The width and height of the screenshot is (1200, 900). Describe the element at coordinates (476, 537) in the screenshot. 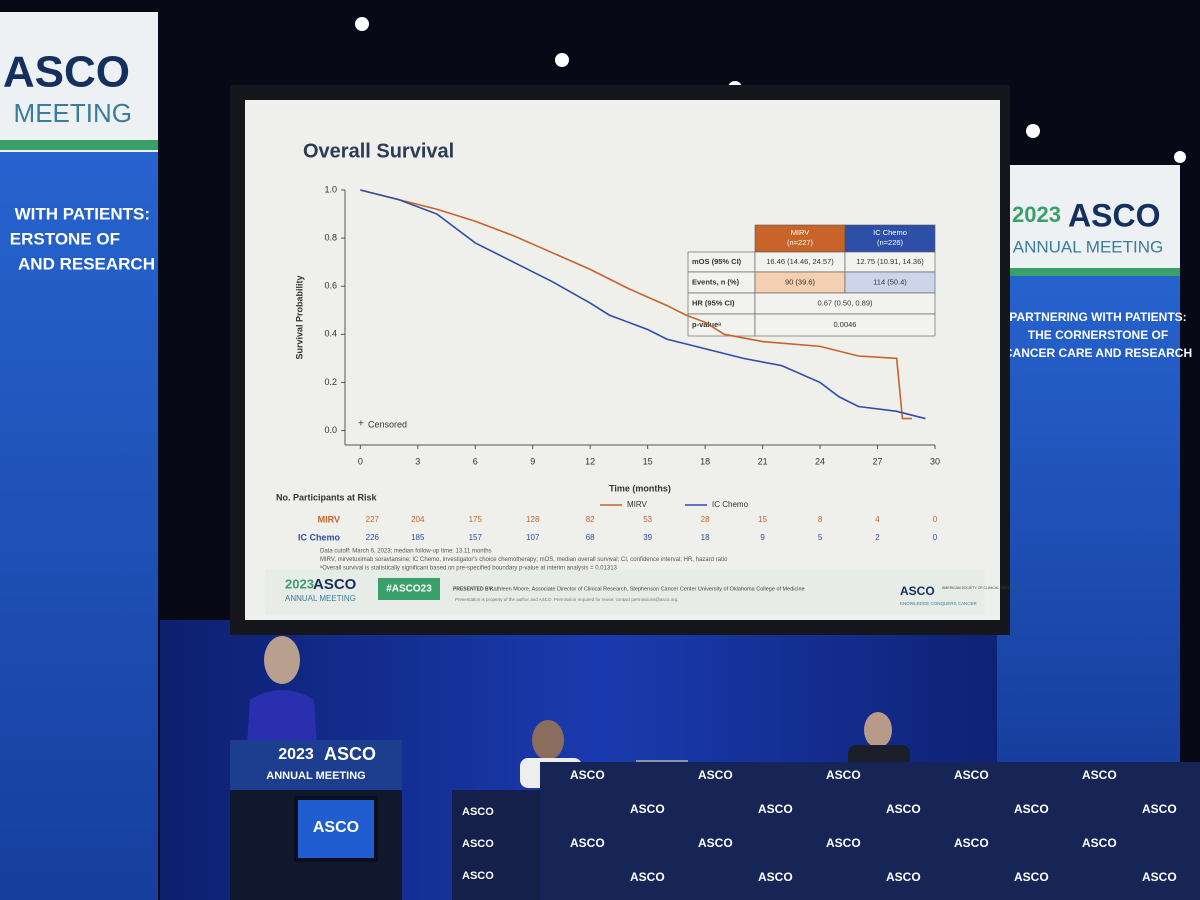

I see `at-risk-count: 157` at that location.